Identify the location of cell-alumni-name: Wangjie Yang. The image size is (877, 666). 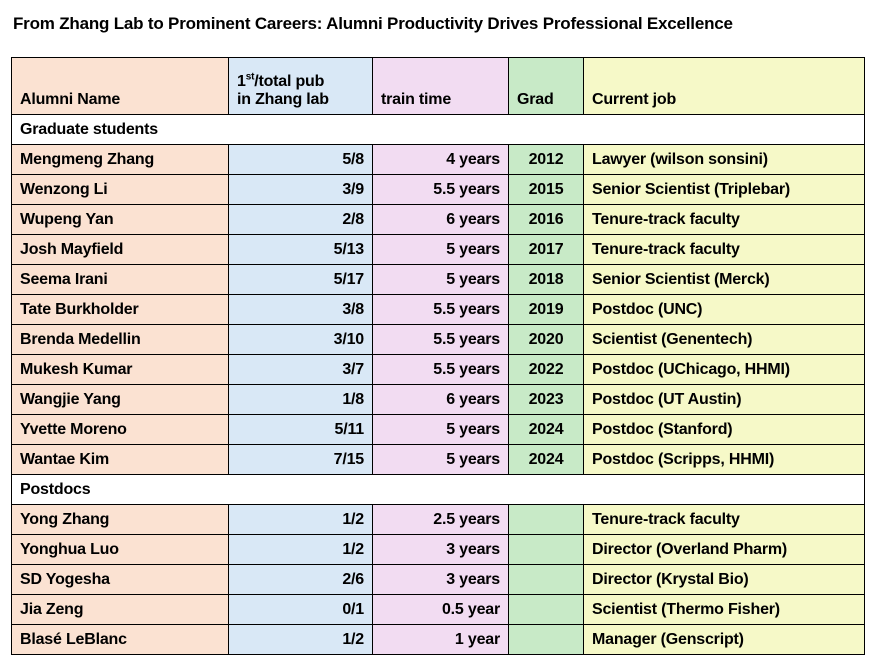
(120, 399).